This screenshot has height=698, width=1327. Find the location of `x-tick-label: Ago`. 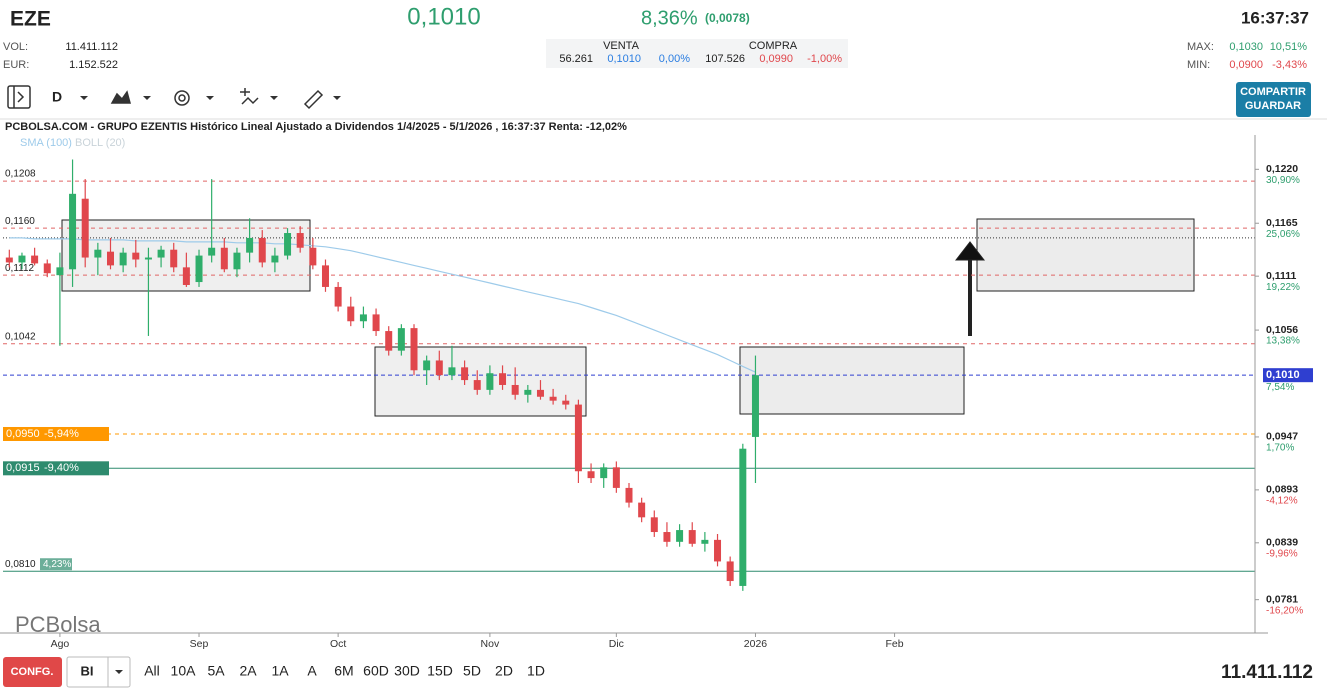

x-tick-label: Ago is located at coordinates (60, 644).